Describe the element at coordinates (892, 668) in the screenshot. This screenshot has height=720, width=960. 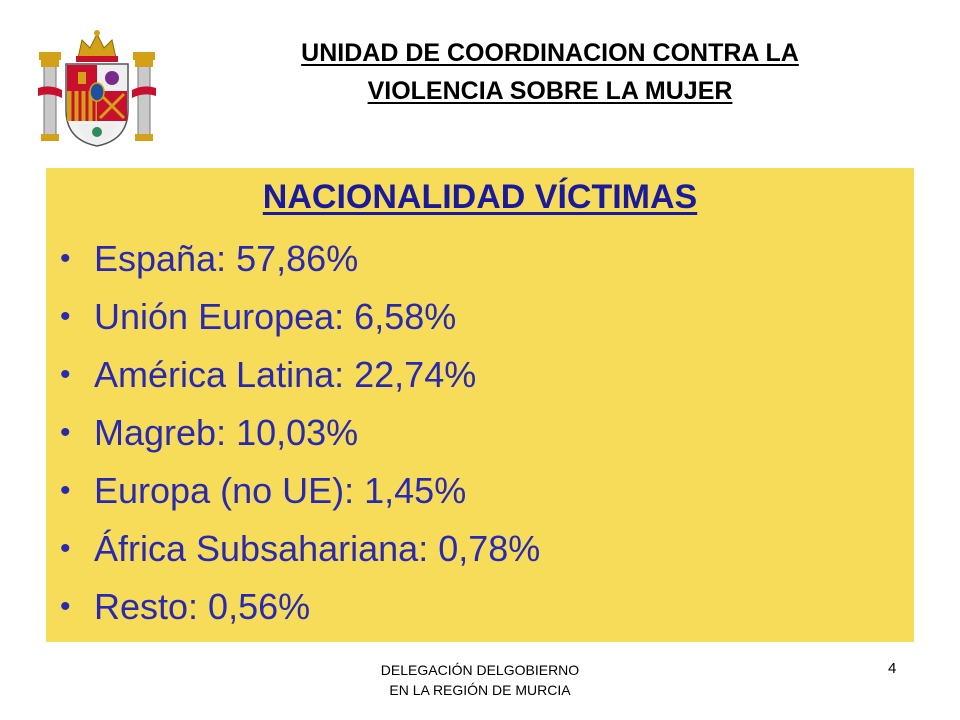
I see `page-number: 4` at that location.